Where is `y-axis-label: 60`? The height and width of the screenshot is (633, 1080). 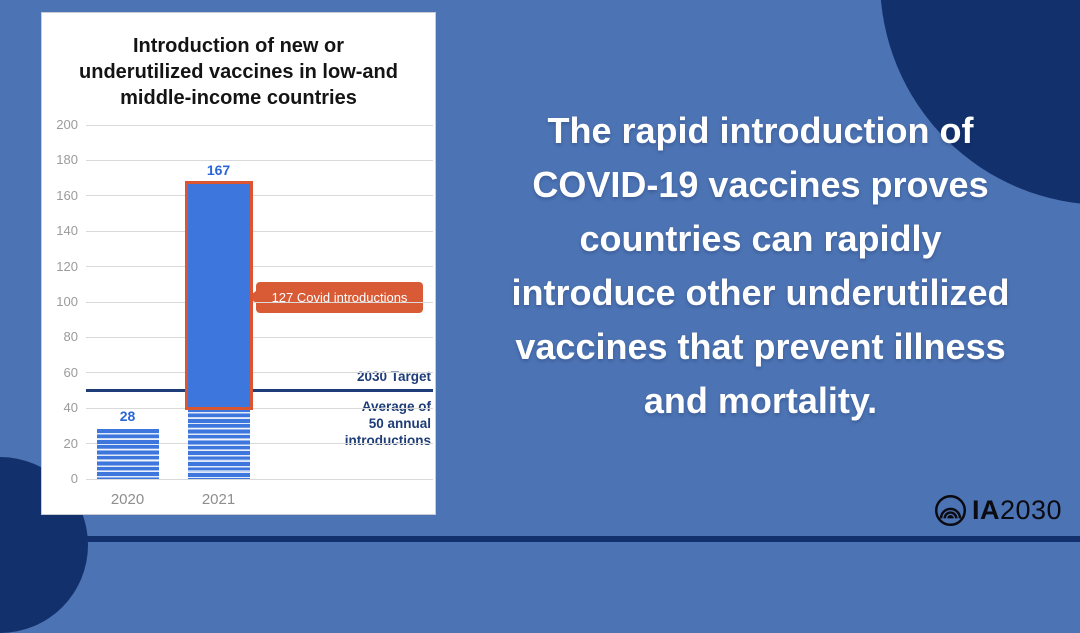 y-axis-label: 60 is located at coordinates (70, 372).